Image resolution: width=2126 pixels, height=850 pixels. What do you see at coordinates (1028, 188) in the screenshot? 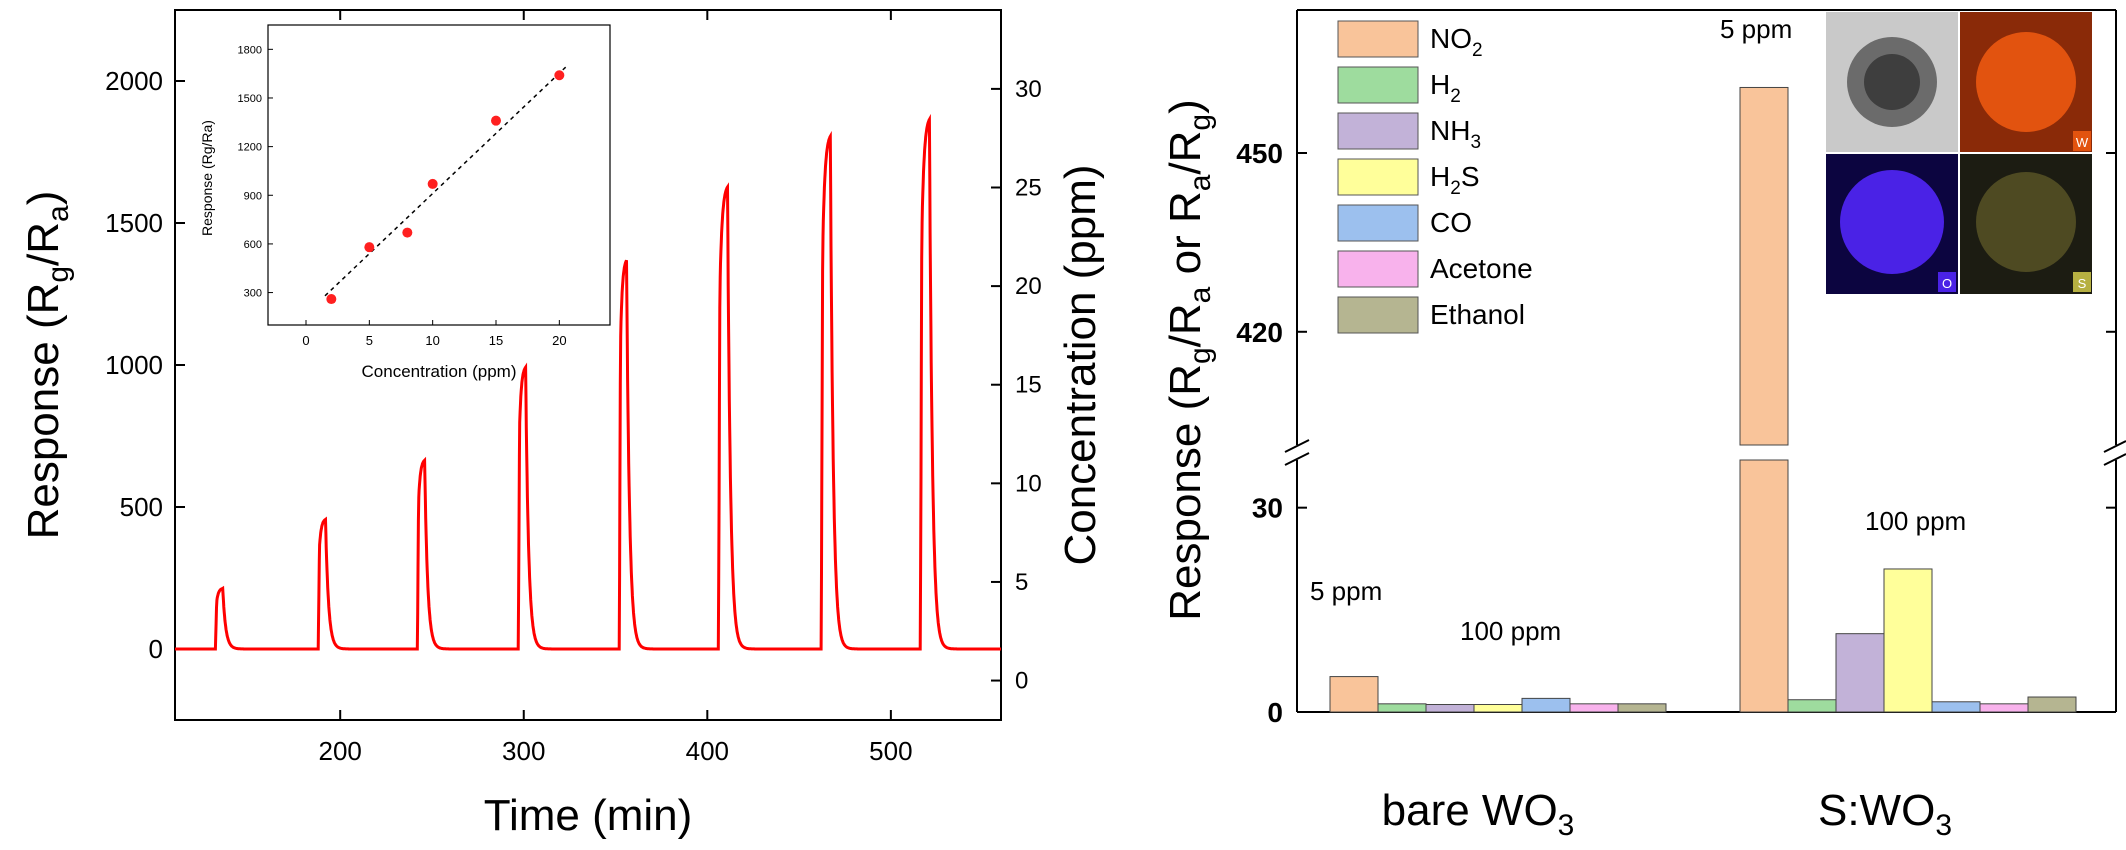
I see `left-y2tick-label: 25` at bounding box center [1028, 188].